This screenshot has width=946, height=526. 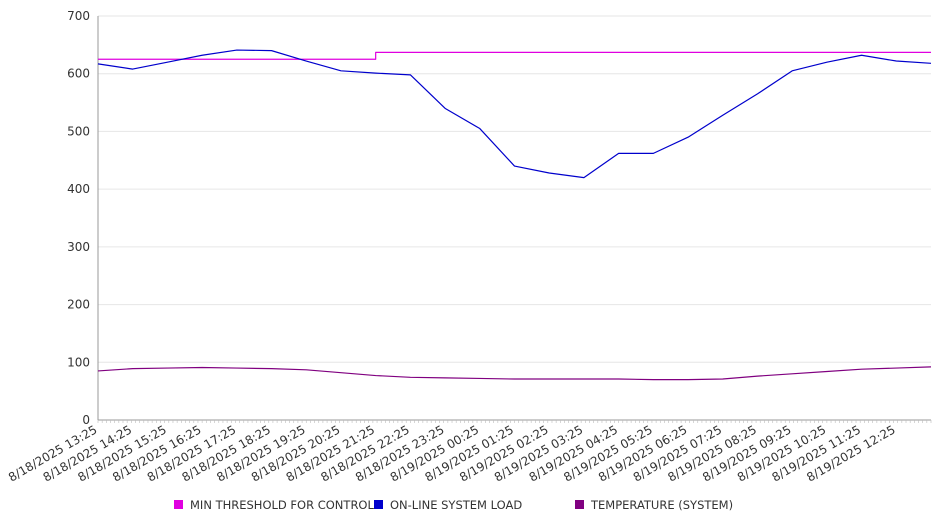 I want to click on y-tick-label: 600, so click(x=78, y=74).